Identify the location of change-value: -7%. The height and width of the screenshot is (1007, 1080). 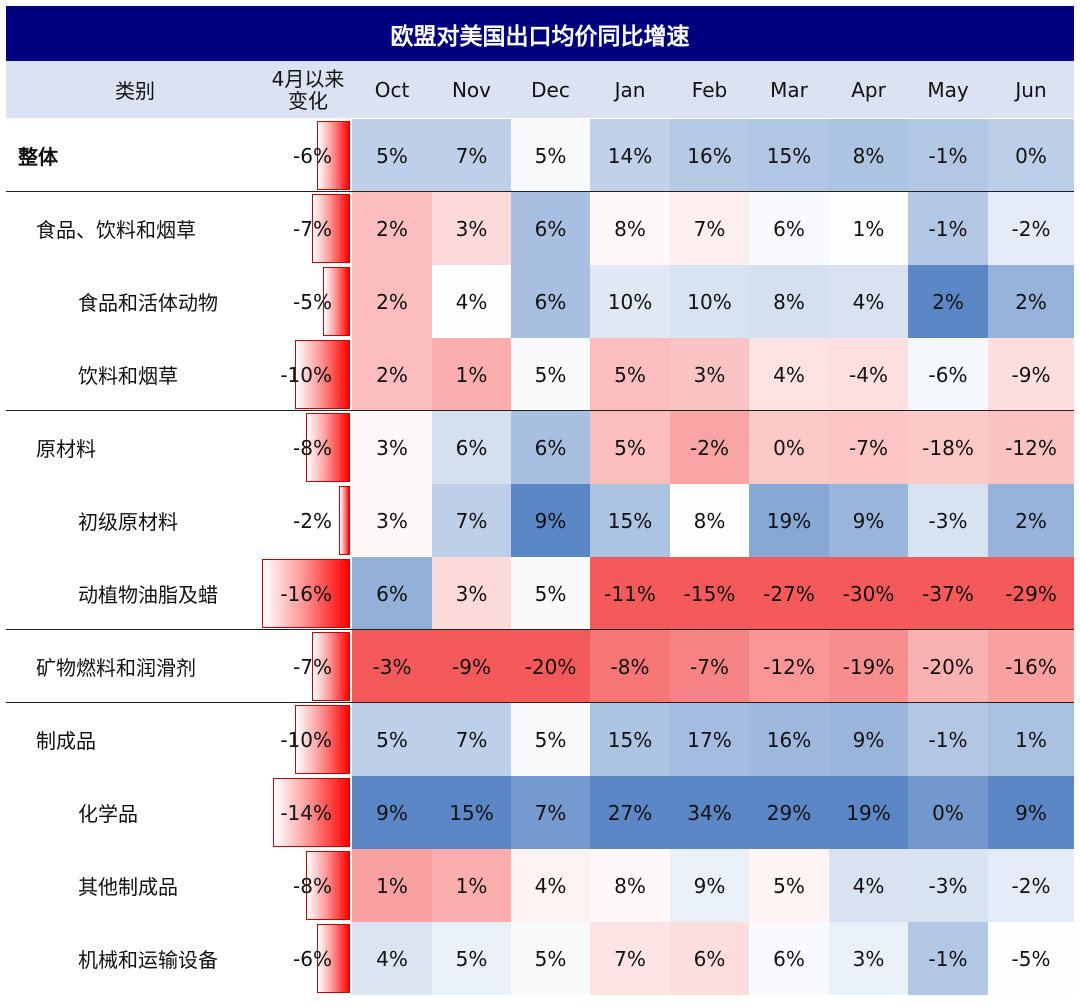
(312, 666).